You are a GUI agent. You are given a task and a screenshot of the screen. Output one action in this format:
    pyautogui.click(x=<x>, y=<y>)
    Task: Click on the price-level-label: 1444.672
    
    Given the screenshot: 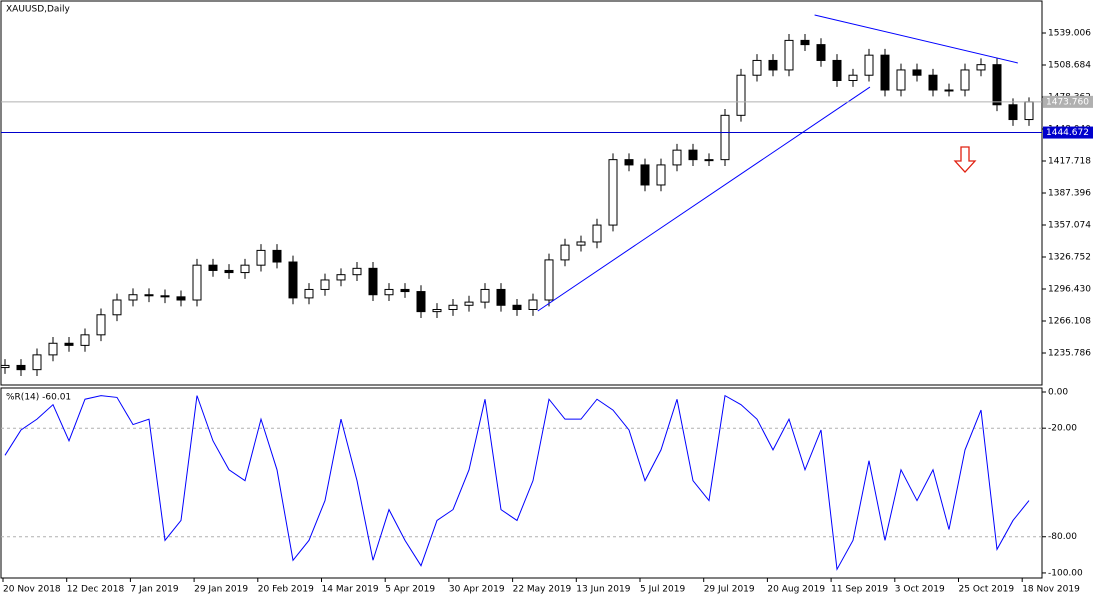 What is the action you would take?
    pyautogui.click(x=1067, y=133)
    